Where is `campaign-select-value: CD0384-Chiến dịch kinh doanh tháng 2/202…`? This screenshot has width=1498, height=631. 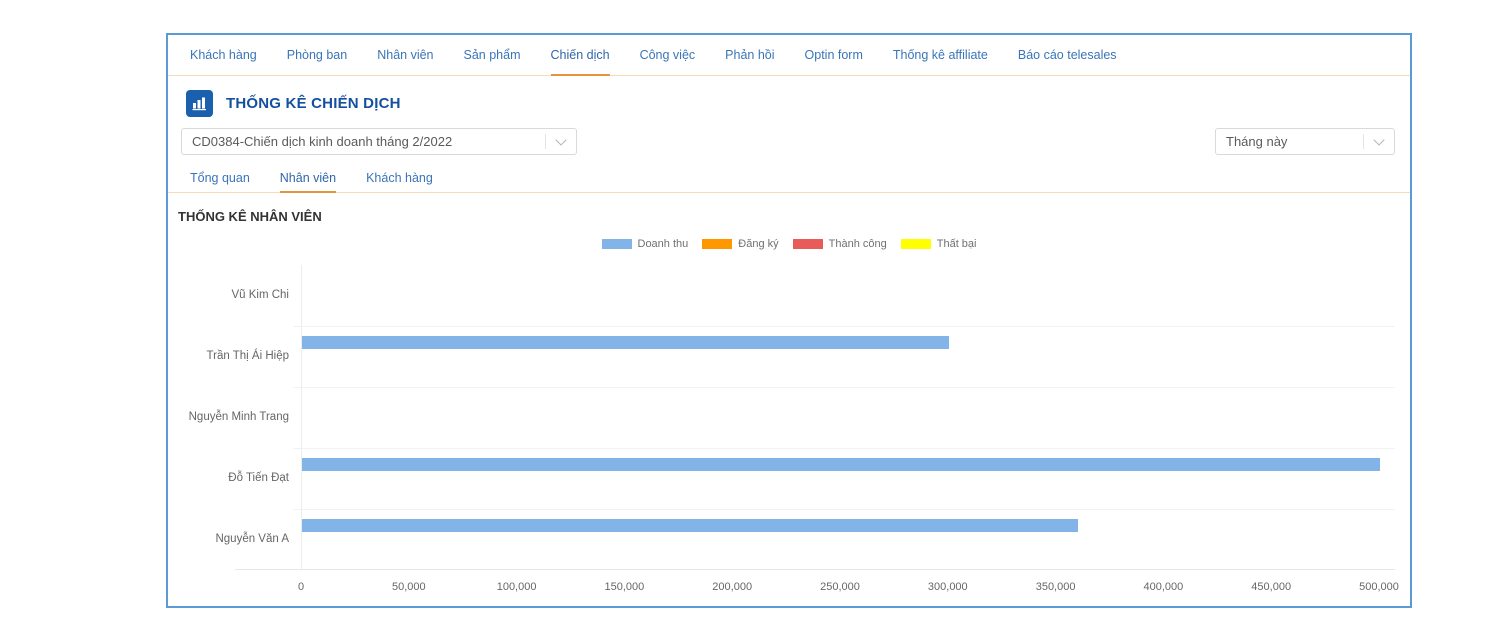
campaign-select-value: CD0384-Chiến dịch kinh doanh tháng 2/202… is located at coordinates (322, 141).